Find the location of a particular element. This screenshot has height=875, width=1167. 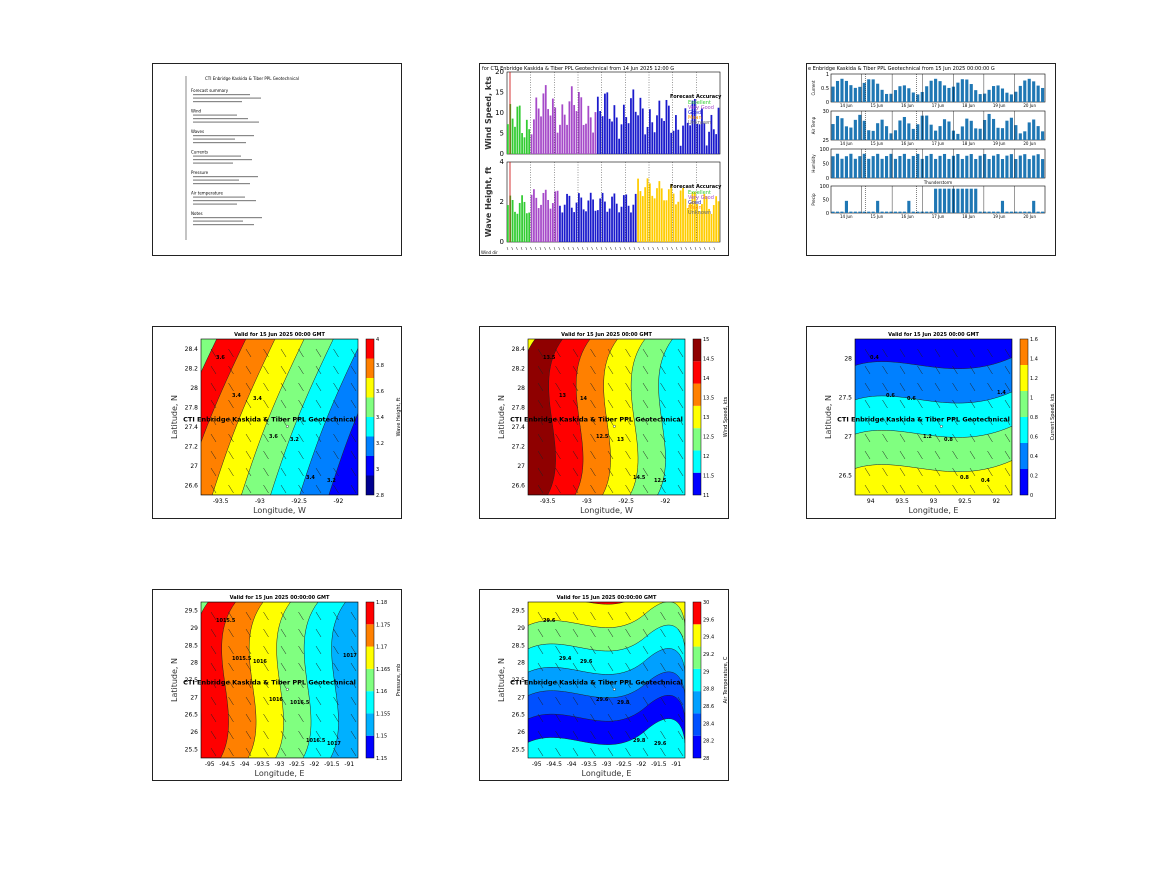

map2-cbar-label: Current Speed, kts is located at coordinates (1052, 416).